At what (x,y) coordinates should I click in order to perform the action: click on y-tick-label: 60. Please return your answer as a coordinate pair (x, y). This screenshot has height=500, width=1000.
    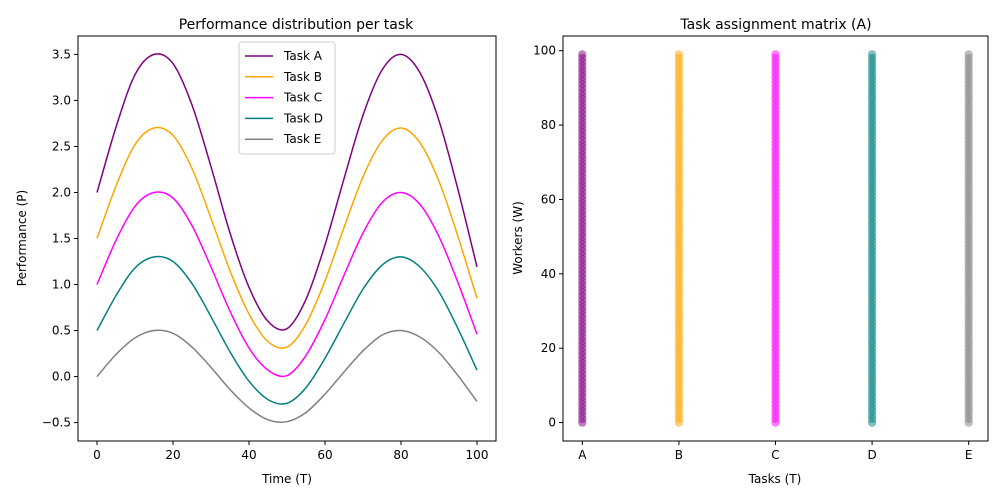
    Looking at the image, I should click on (548, 199).